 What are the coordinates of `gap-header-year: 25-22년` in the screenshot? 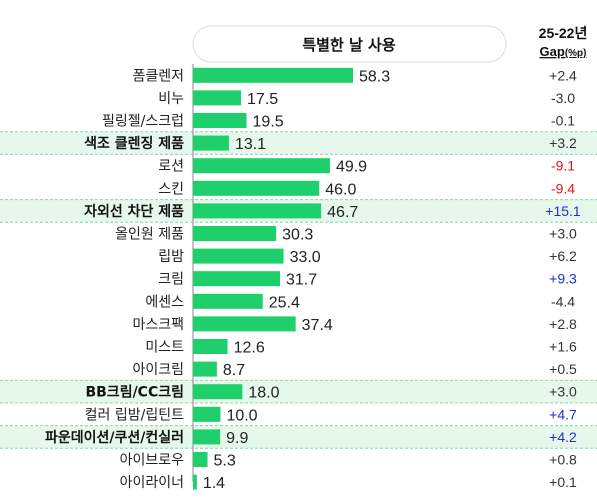 It's located at (563, 33).